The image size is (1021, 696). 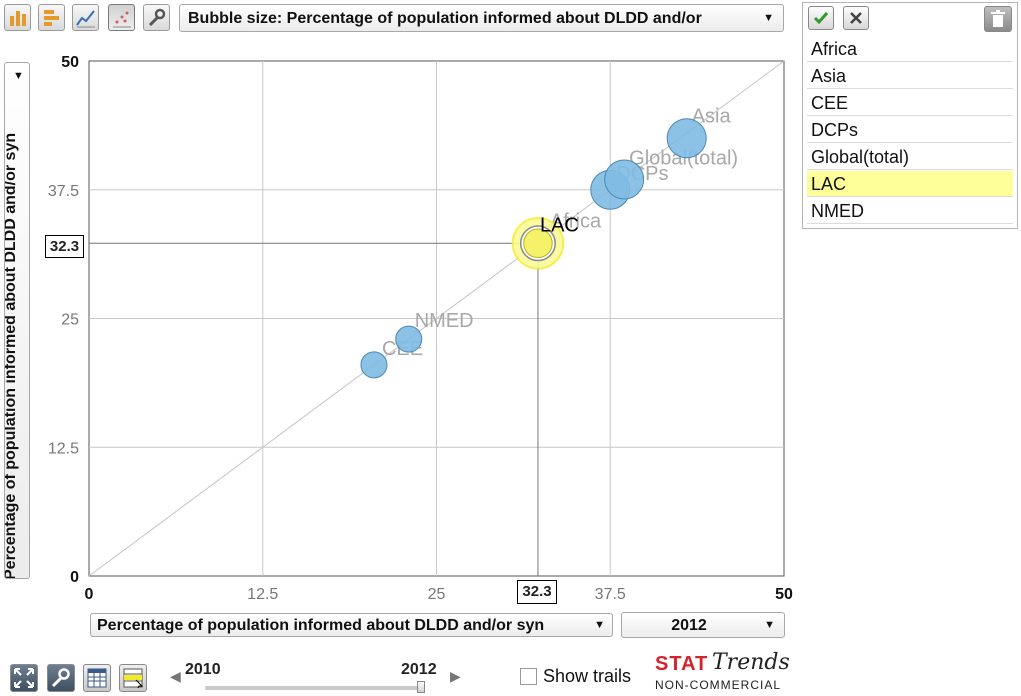 I want to click on close-icon, so click(x=856, y=18).